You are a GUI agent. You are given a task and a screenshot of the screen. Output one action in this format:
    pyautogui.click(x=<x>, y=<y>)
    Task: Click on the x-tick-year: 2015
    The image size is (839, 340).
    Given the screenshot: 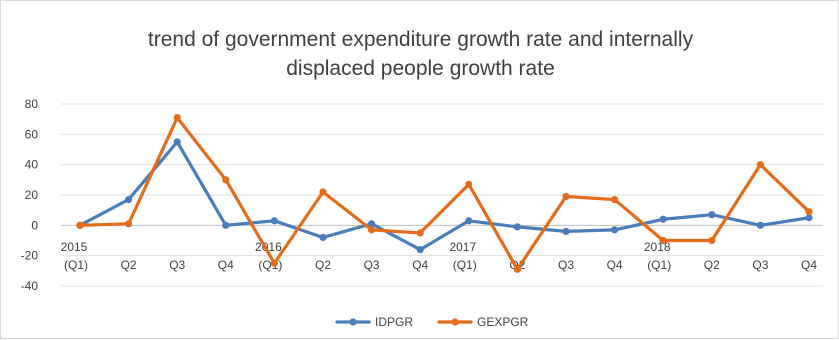 What is the action you would take?
    pyautogui.click(x=74, y=247)
    